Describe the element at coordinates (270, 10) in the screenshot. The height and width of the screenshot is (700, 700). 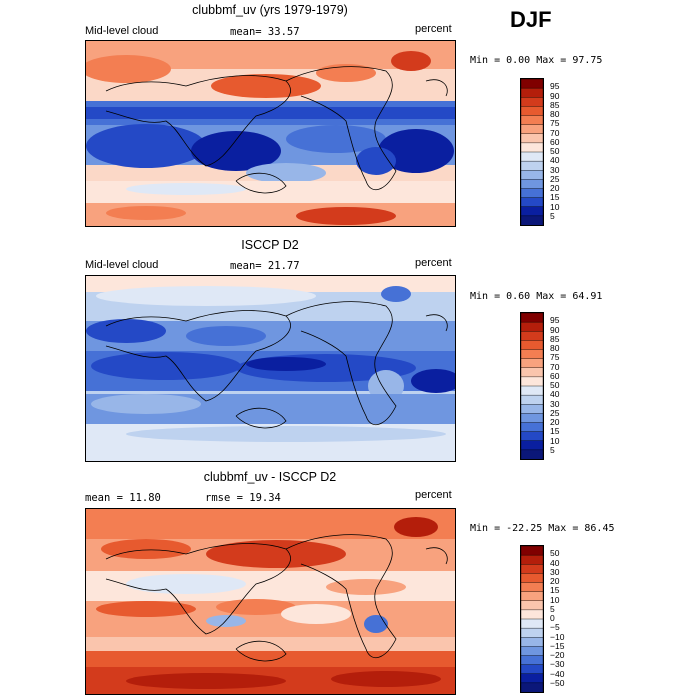
I see `panel-1-title: clubbmf_uv (yrs 1979-1979)` at that location.